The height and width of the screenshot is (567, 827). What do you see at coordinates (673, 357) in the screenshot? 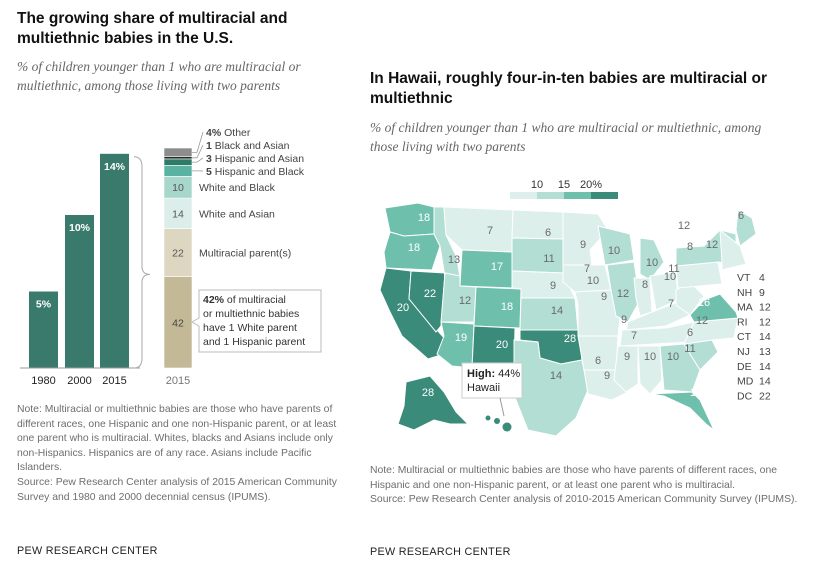
I see `state-value-30: 10` at bounding box center [673, 357].